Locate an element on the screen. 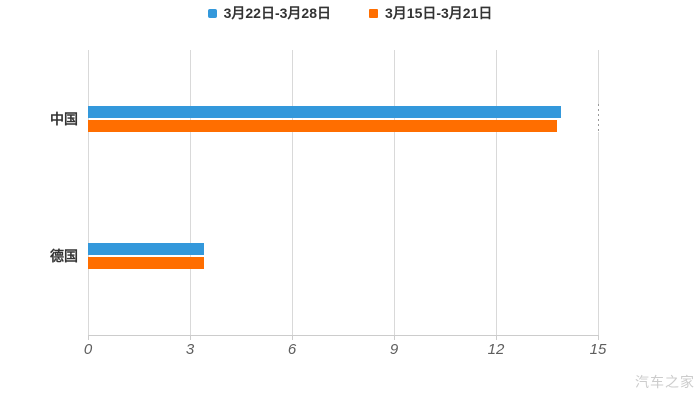 This screenshot has height=400, width=700. bar-中国-series-1 is located at coordinates (322, 126).